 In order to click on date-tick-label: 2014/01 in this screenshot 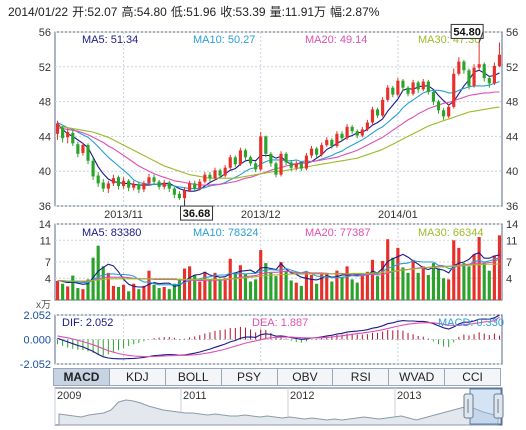, I will do `click(398, 215)`.